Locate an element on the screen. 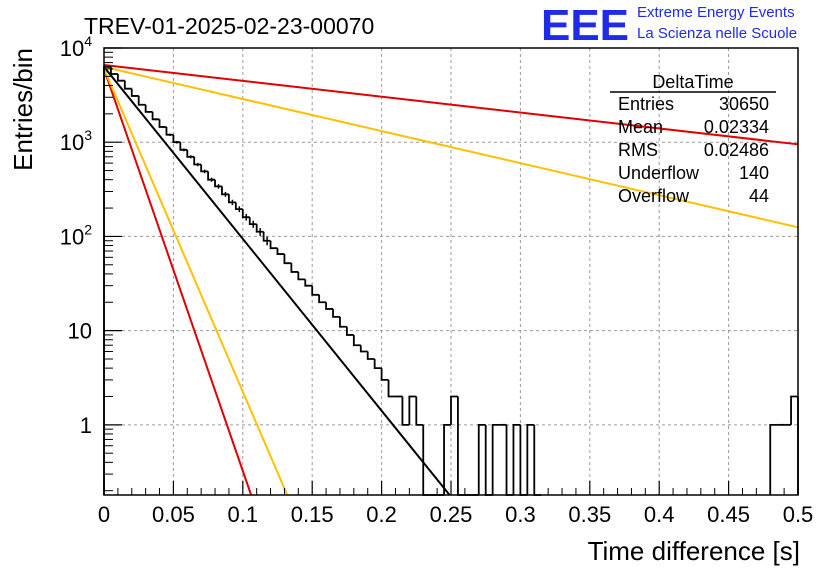 The image size is (836, 572). stats-label-underflow: Underflow is located at coordinates (659, 173).